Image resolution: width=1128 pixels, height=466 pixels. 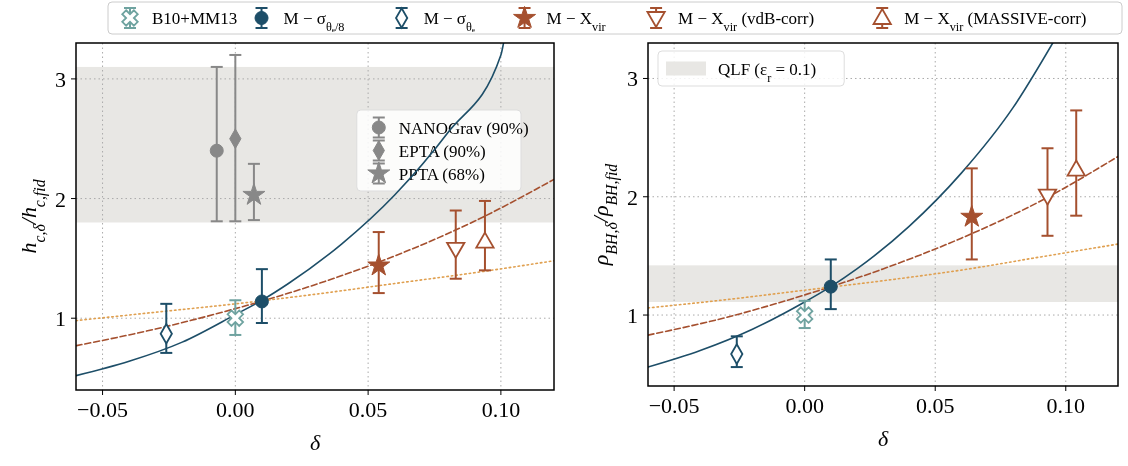 I want to click on legend-label: M − X$_{vir}$ (vdB-corr), so click(x=746, y=21).